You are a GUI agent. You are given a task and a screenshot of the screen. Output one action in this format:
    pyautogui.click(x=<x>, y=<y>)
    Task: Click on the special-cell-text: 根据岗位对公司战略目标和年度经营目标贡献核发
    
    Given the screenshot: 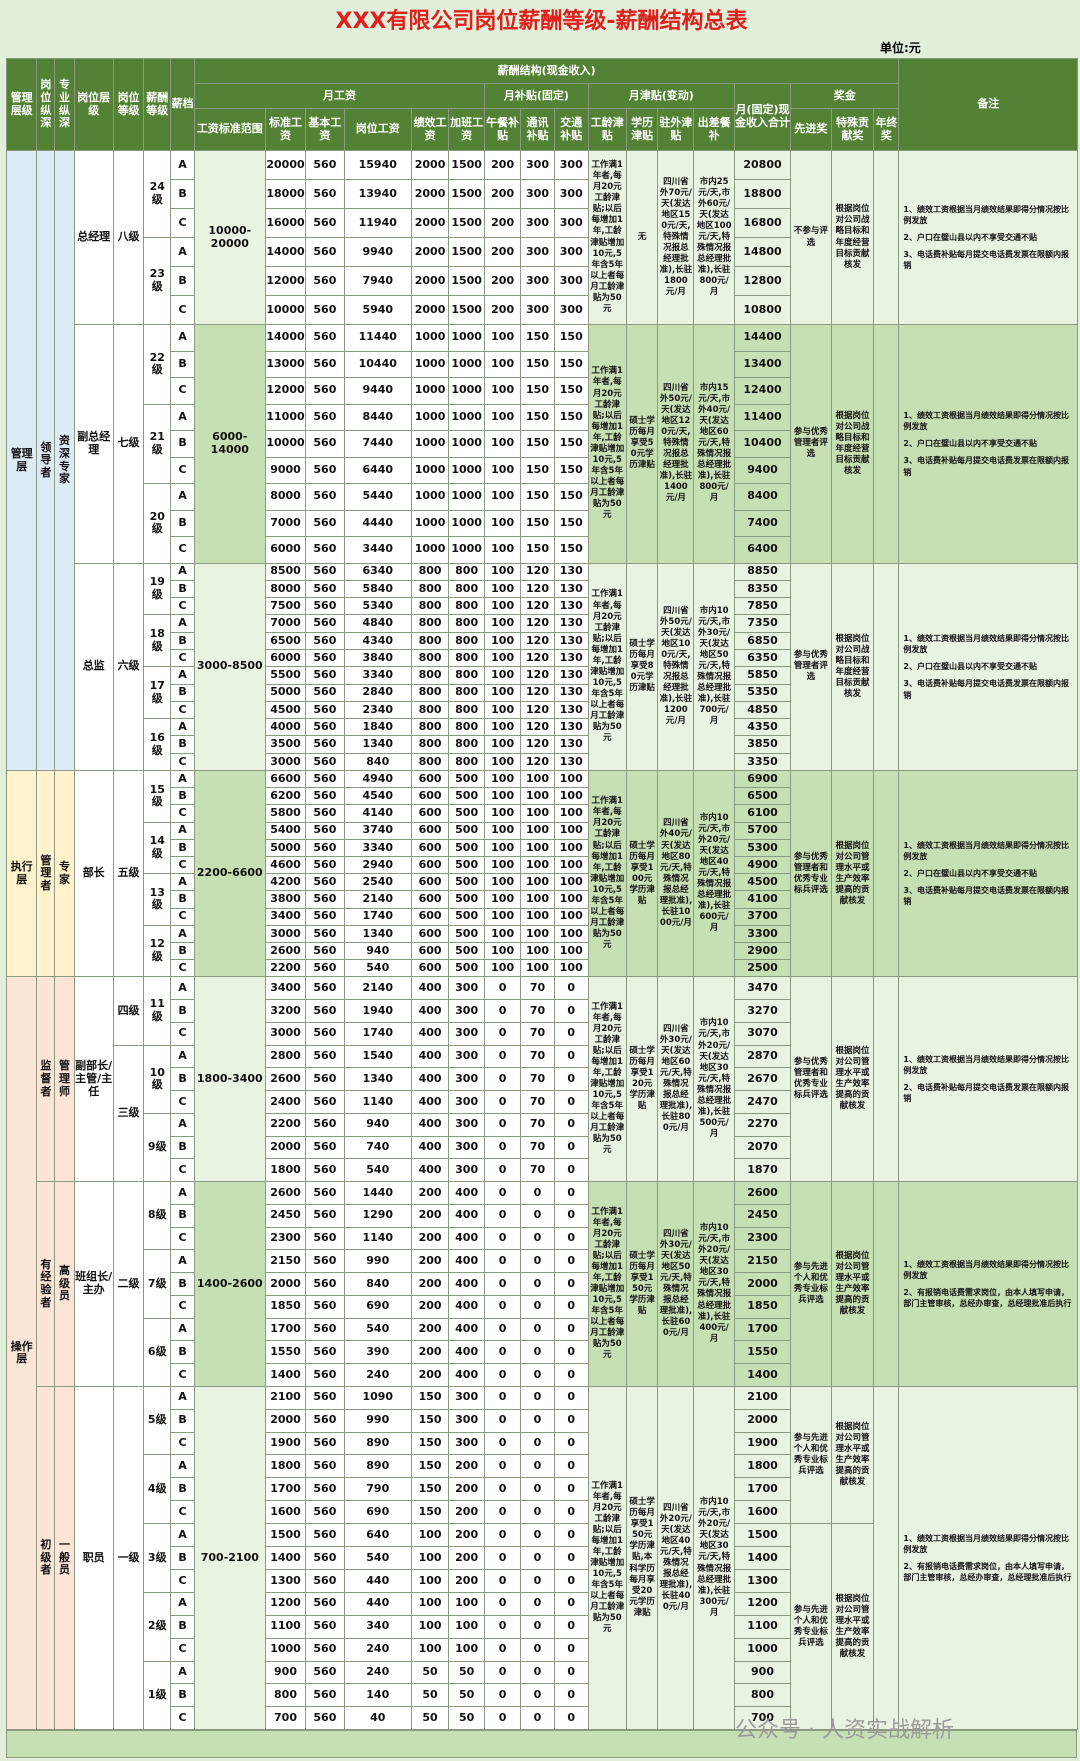 What is the action you would take?
    pyautogui.click(x=852, y=666)
    